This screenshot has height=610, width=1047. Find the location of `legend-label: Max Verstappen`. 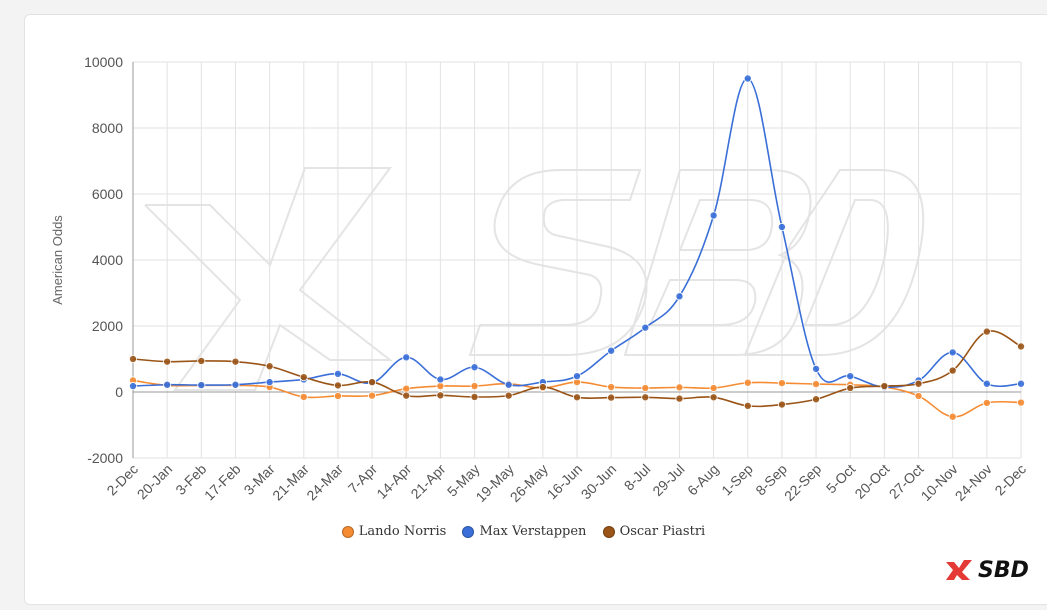

legend-label: Max Verstappen is located at coordinates (533, 531).